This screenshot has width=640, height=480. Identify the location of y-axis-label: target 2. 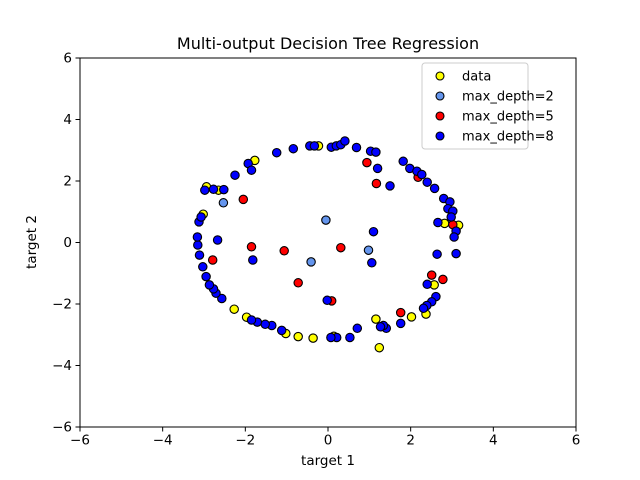
(32, 242).